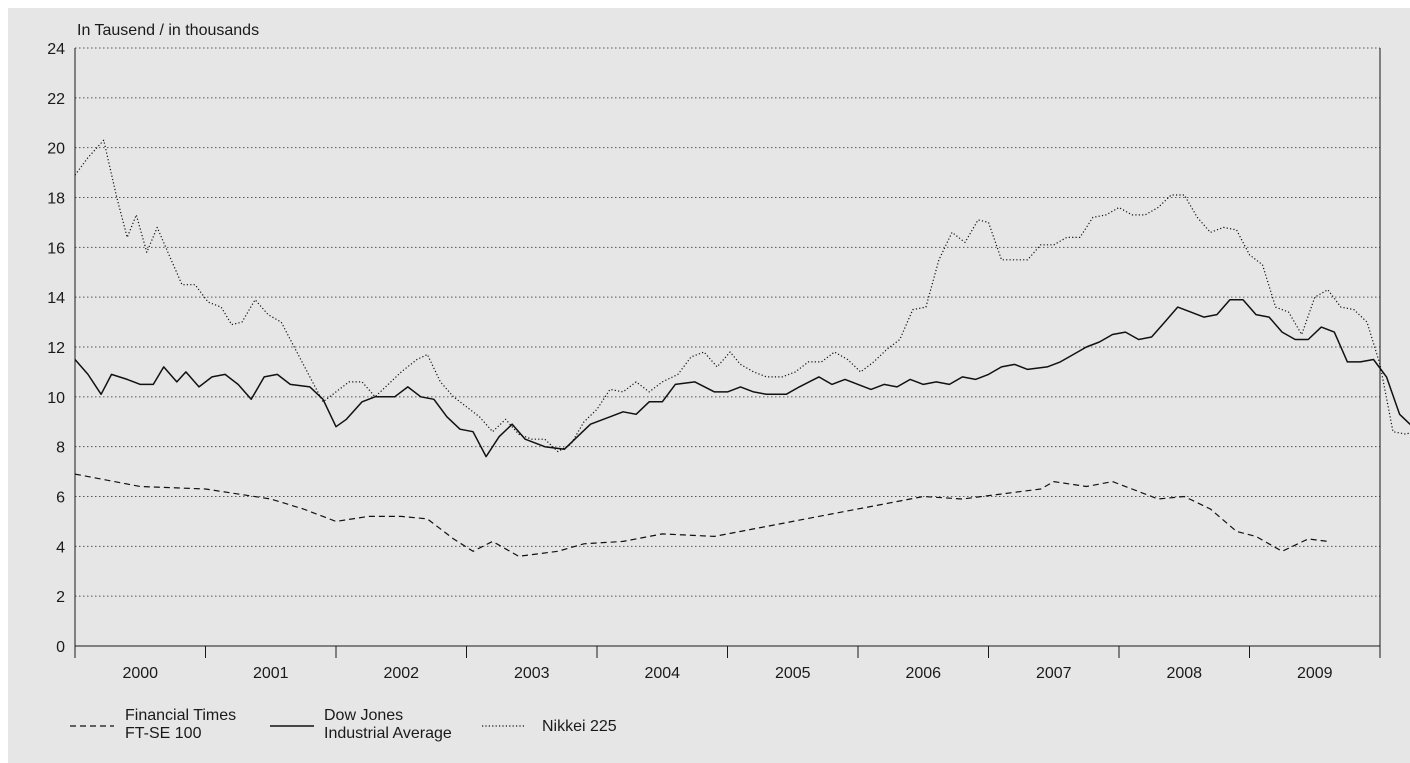  What do you see at coordinates (388, 733) in the screenshot?
I see `legend-label-1: Industrial Average` at bounding box center [388, 733].